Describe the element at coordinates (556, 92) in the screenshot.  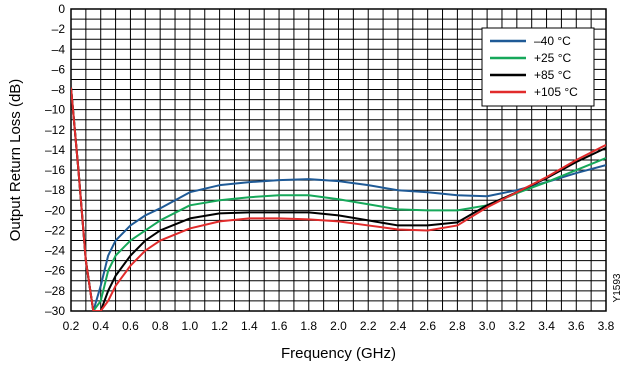
I see `legend-entry: +105 °C` at that location.